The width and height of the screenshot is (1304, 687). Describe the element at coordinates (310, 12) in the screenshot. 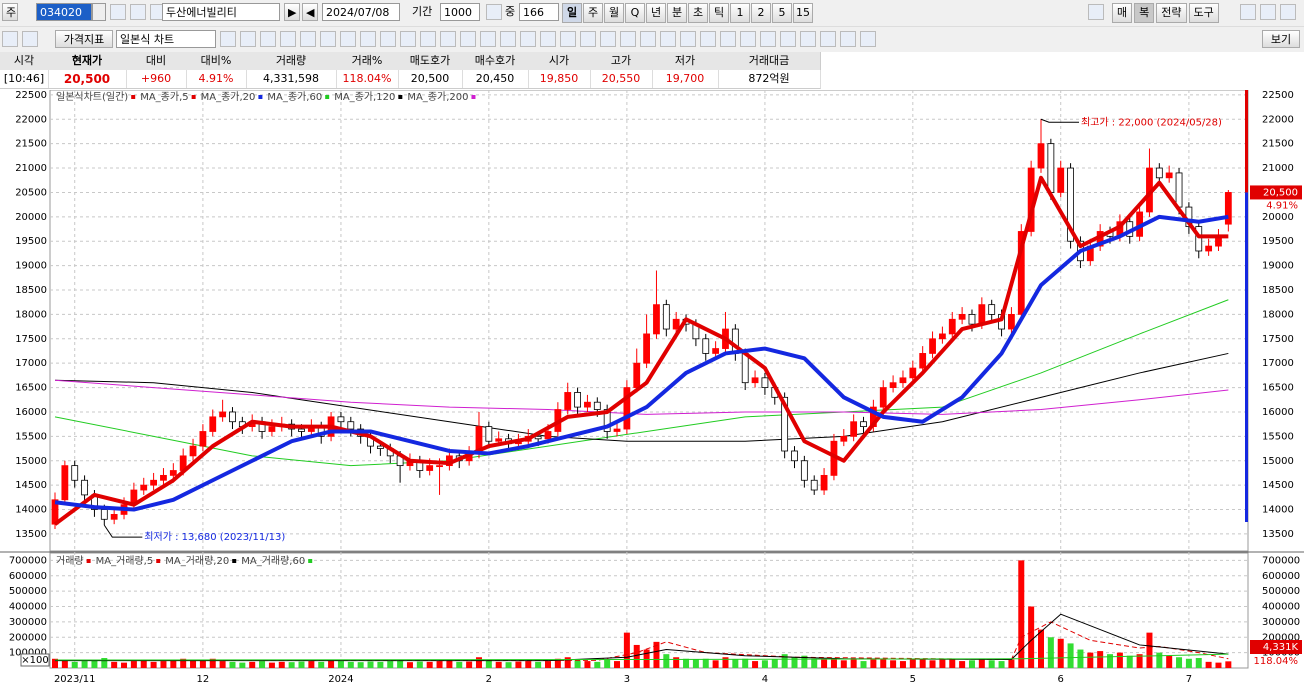

I see `prev-button: ◀` at that location.